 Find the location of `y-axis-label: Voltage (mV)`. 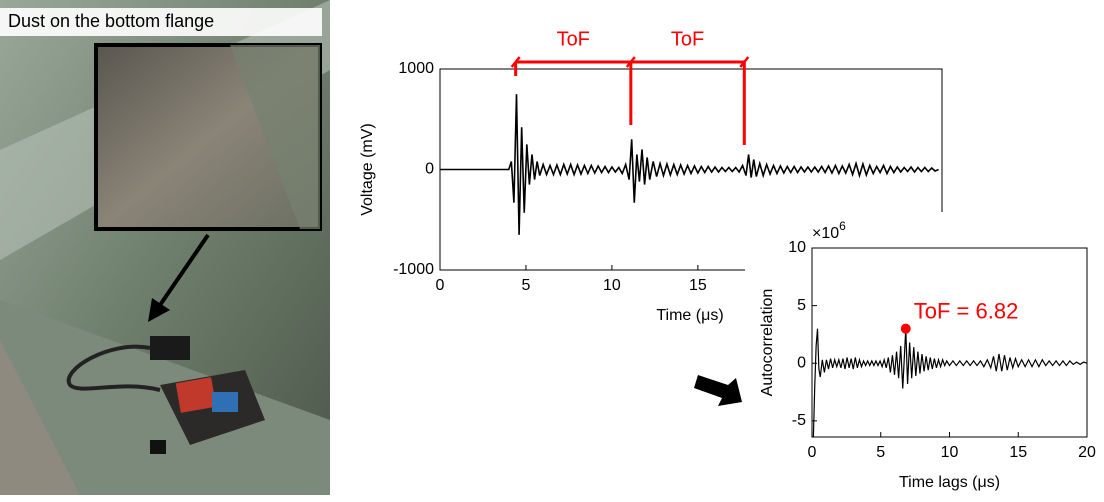

y-axis-label: Voltage (mV) is located at coordinates (367, 169).